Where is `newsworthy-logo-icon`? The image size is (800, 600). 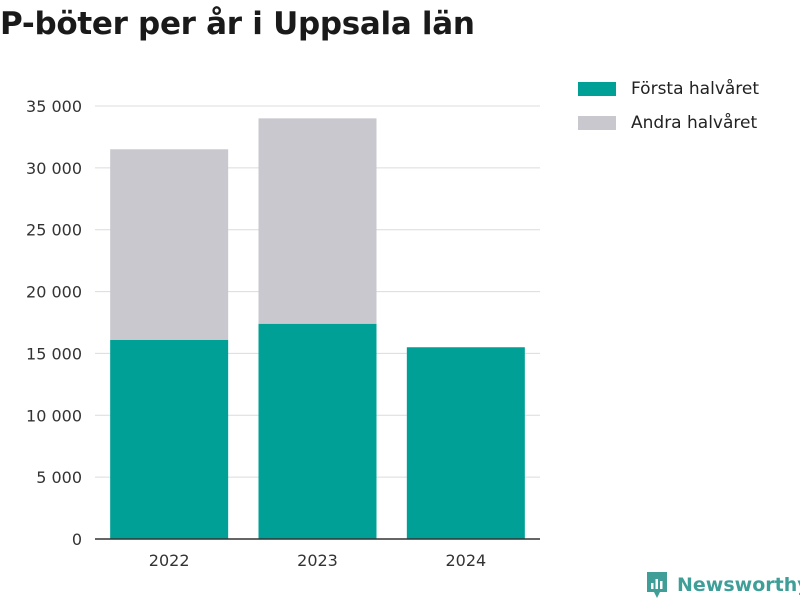 newsworthy-logo-icon is located at coordinates (657, 585).